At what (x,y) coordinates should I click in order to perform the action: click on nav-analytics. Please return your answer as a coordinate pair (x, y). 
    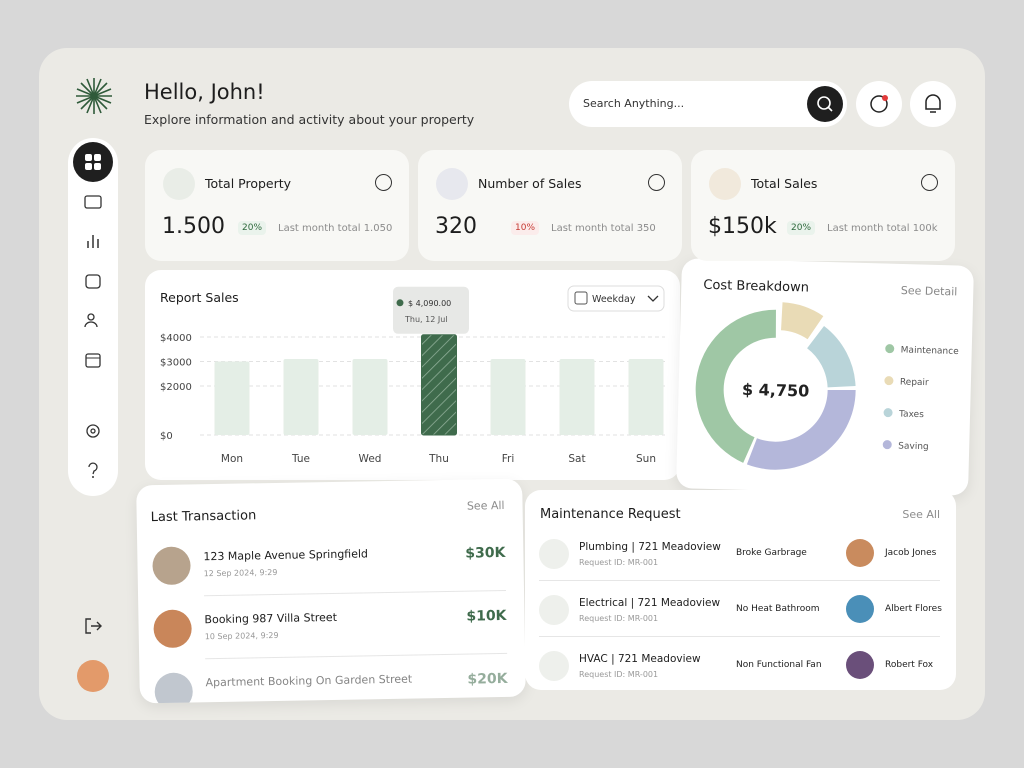
    Looking at the image, I should click on (93, 241).